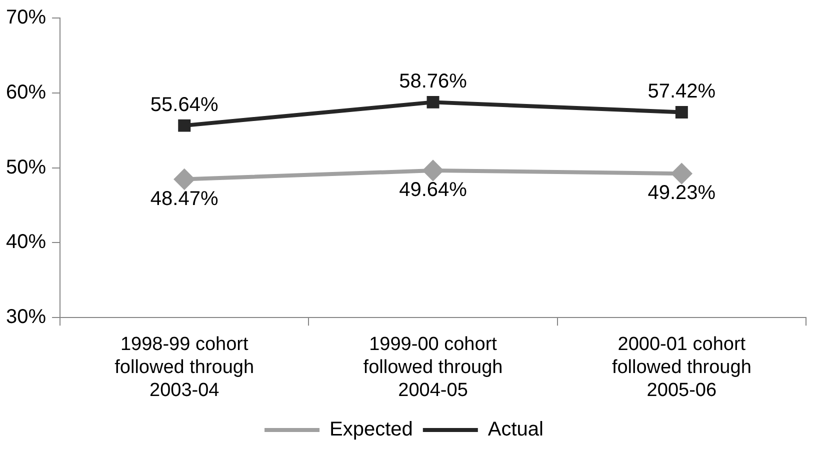  What do you see at coordinates (184, 105) in the screenshot?
I see `data-label: 55.64%` at bounding box center [184, 105].